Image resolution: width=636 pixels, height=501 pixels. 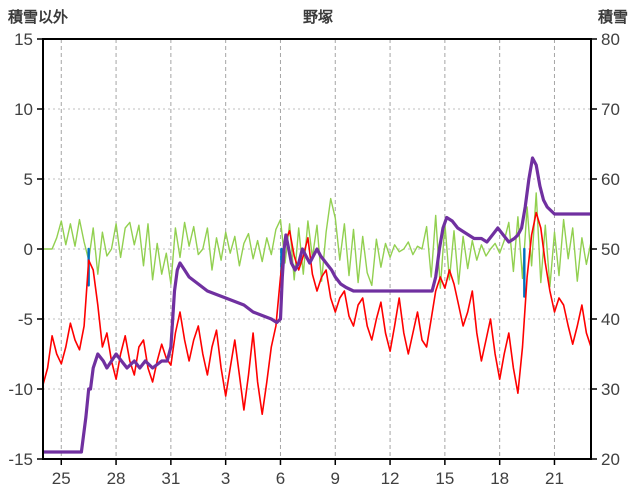 What do you see at coordinates (444, 478) in the screenshot?
I see `x-axis-tick-label: 15` at bounding box center [444, 478].